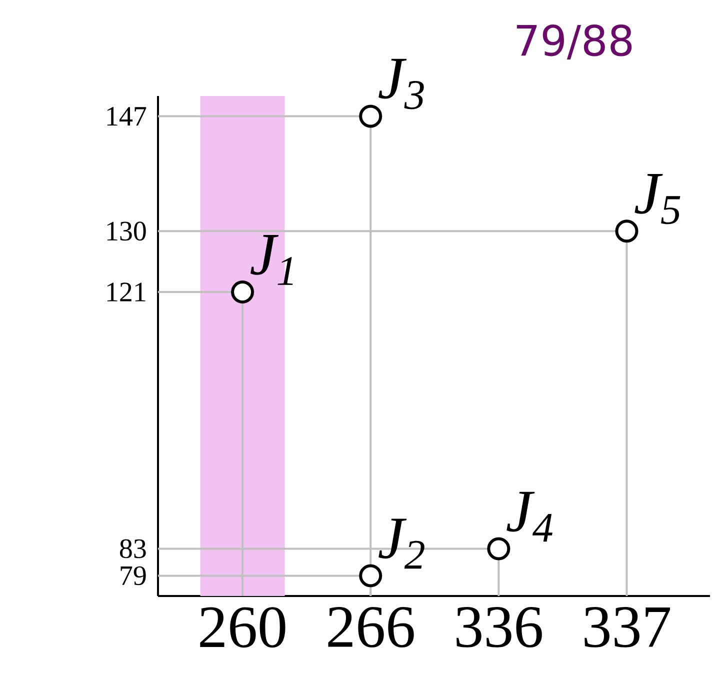 This screenshot has width=714, height=682. Describe the element at coordinates (574, 42) in the screenshot. I see `chart-title: 79/88` at that location.